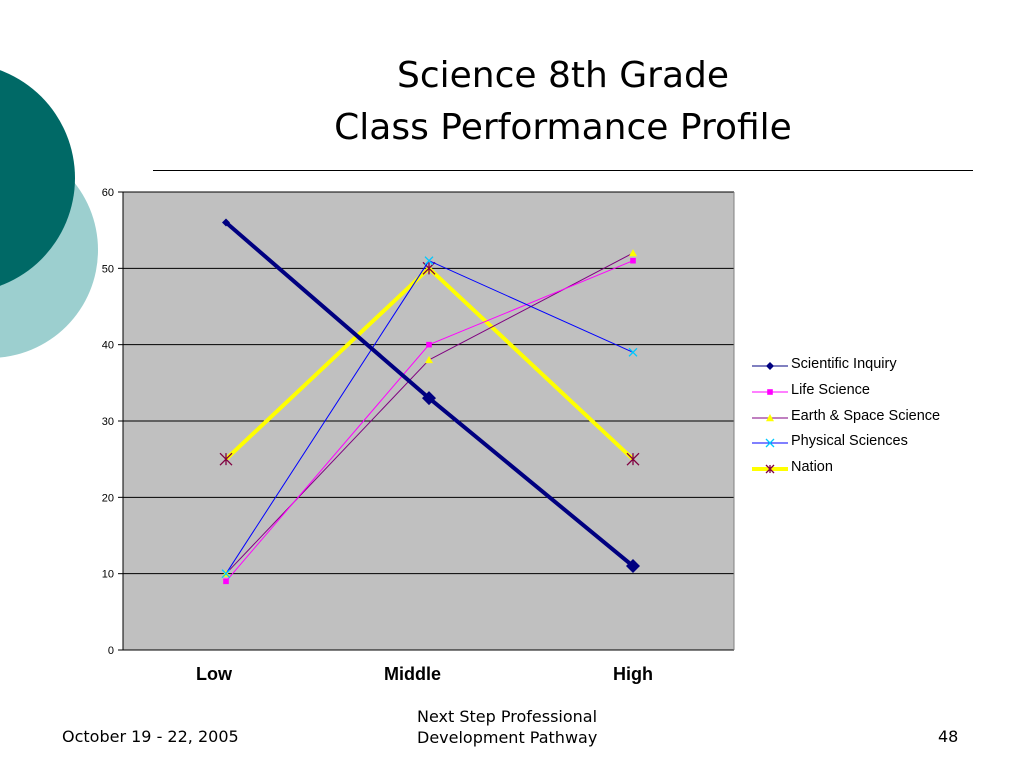 Image resolution: width=1024 pixels, height=768 pixels. I want to click on legend-swatch-scientific-inquiry, so click(770, 366).